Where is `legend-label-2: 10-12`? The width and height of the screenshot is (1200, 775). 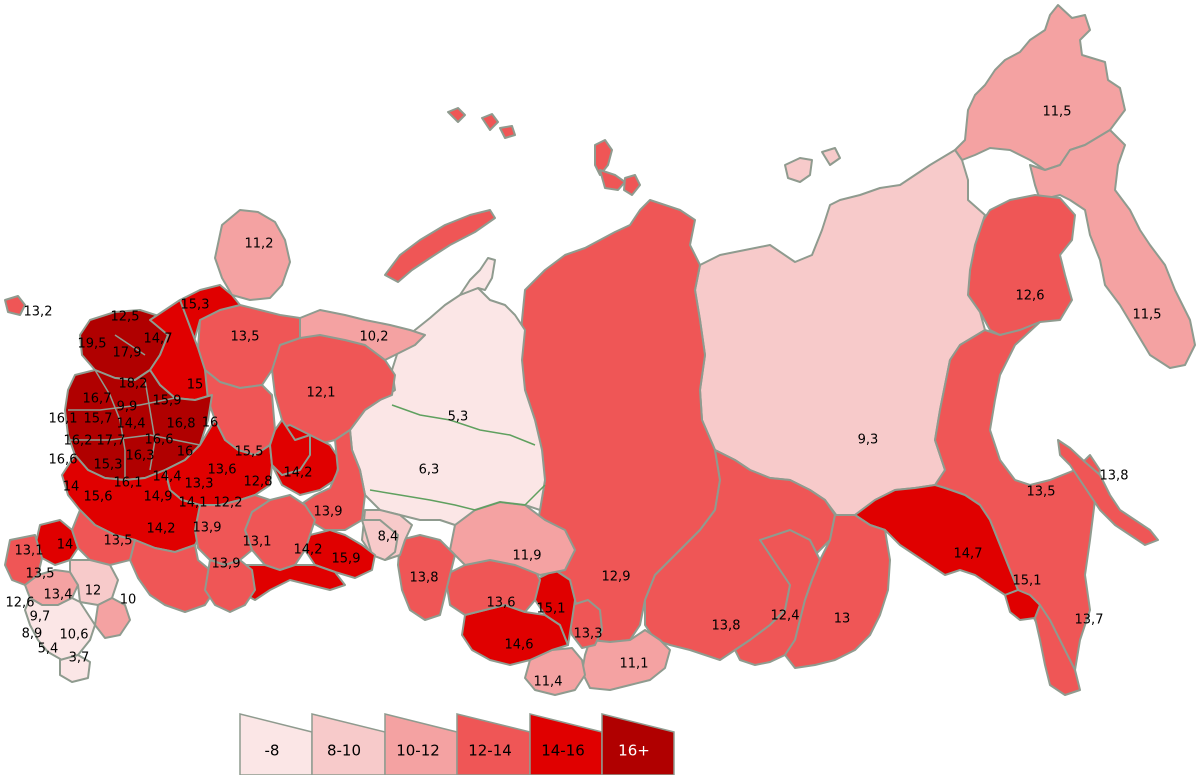
legend-label-2: 10-12 is located at coordinates (418, 751).